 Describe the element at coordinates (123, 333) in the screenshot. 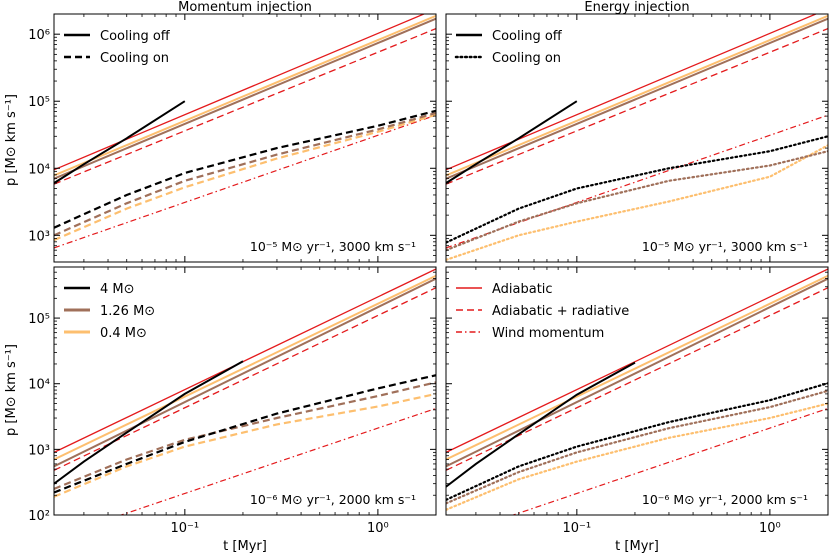

I see `legend-label: 0.4 M⊙` at that location.